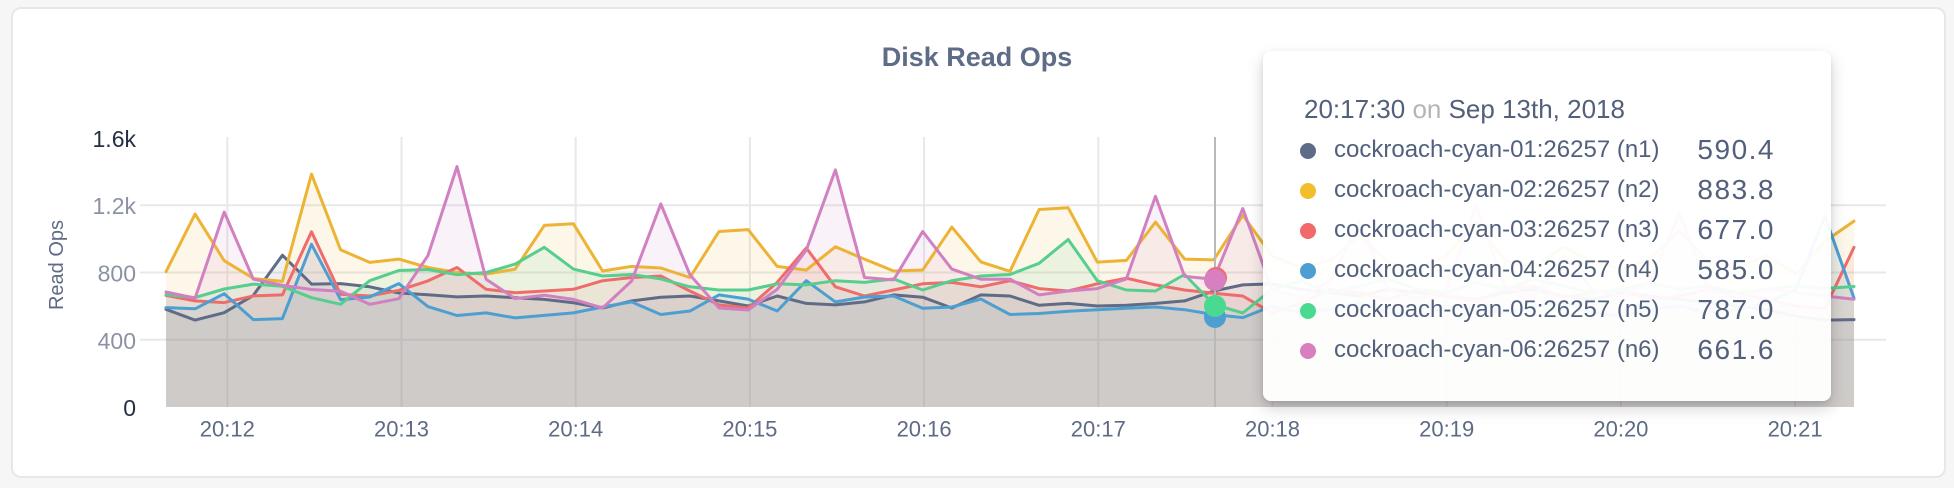  Describe the element at coordinates (1446, 429) in the screenshot. I see `svg-text: 20:19` at that location.